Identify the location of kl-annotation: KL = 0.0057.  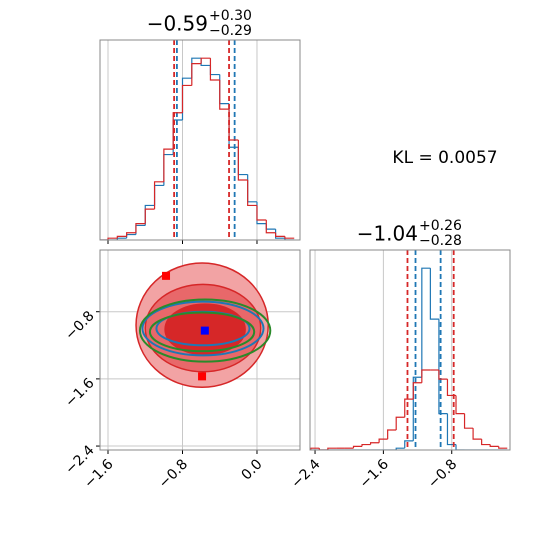
(444, 158).